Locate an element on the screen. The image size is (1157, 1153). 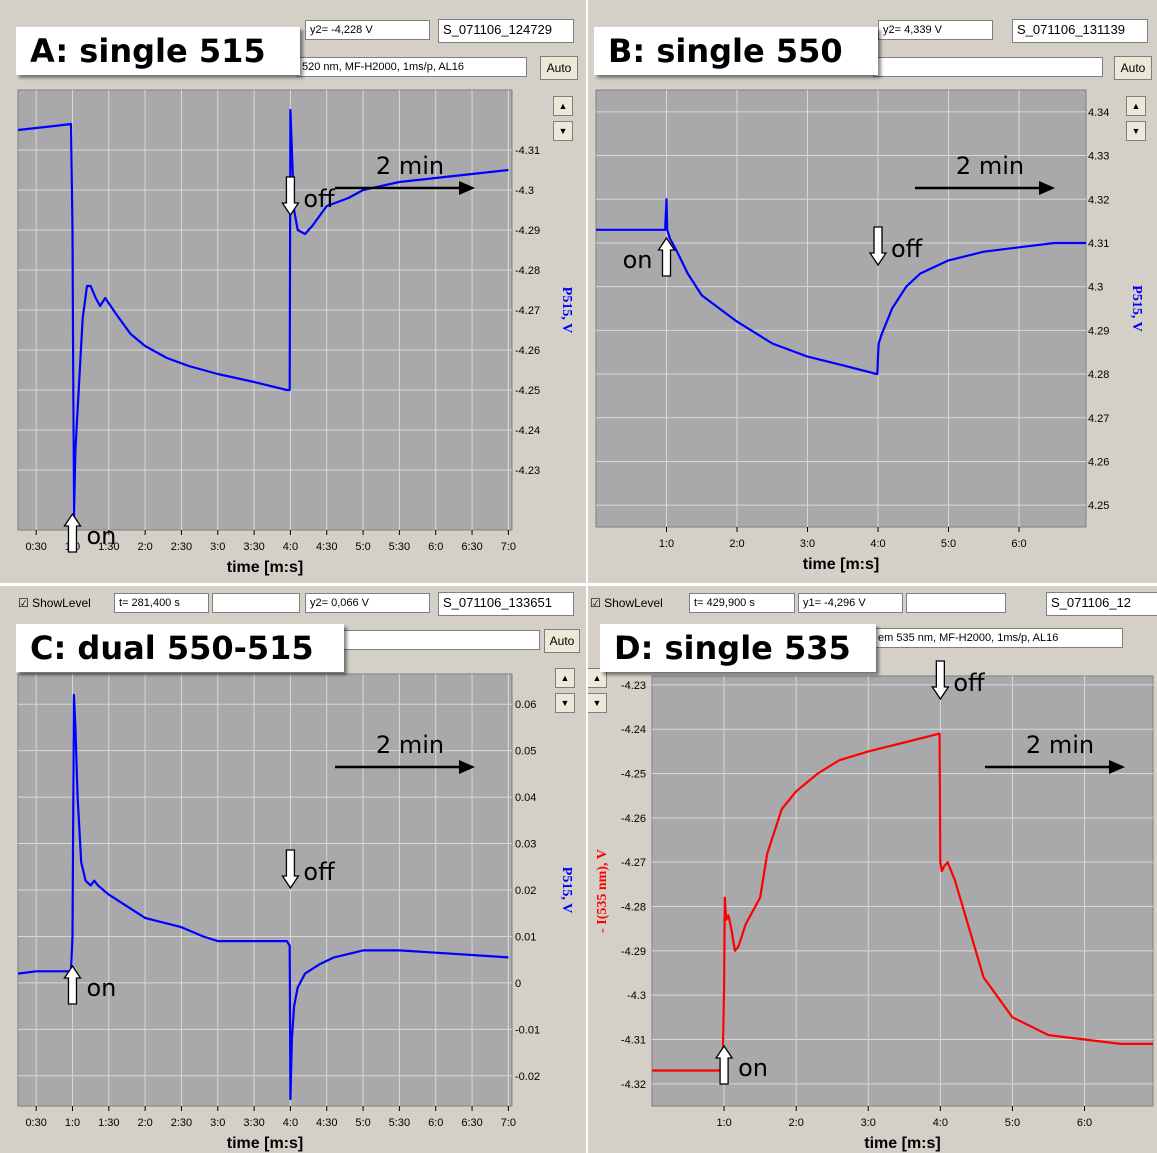
x-tick-label: 5:30 is located at coordinates (399, 1123).